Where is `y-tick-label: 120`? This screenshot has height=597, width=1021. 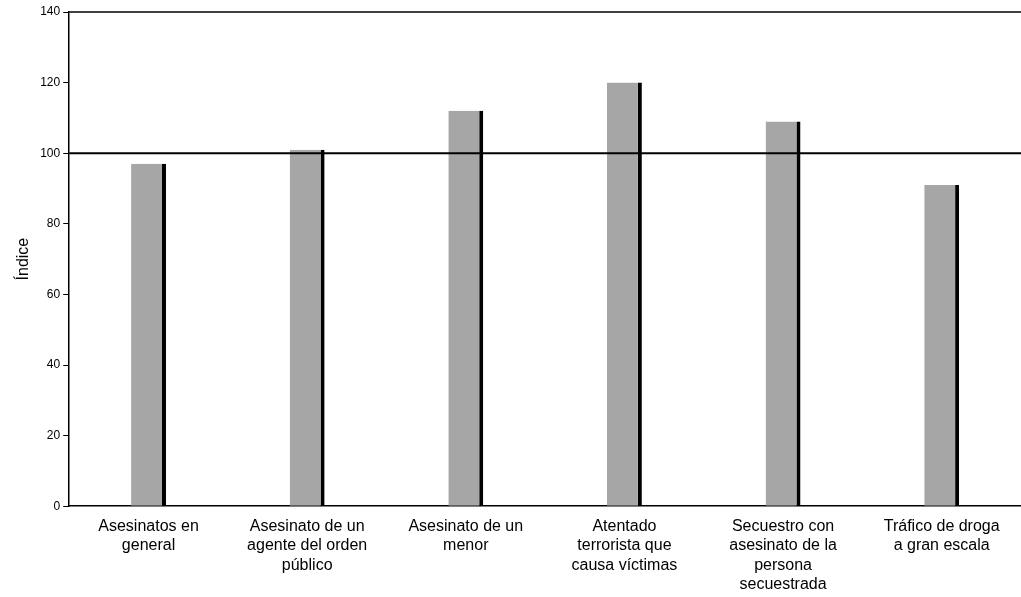
y-tick-label: 120 is located at coordinates (50, 81).